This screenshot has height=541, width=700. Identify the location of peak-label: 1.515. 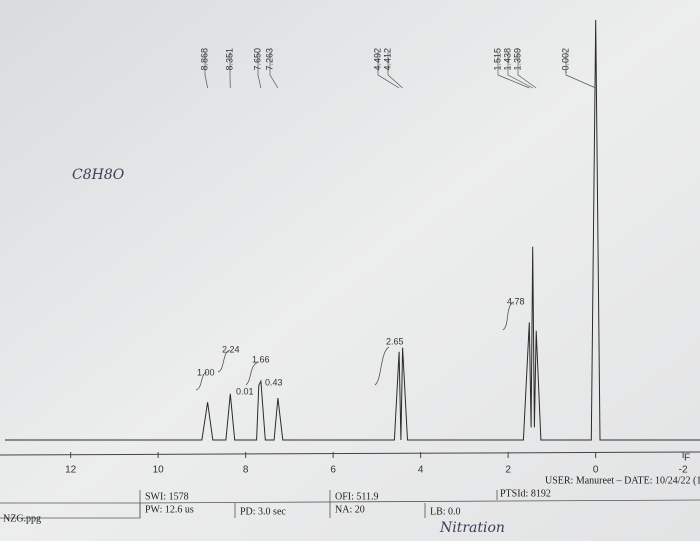
(497, 59).